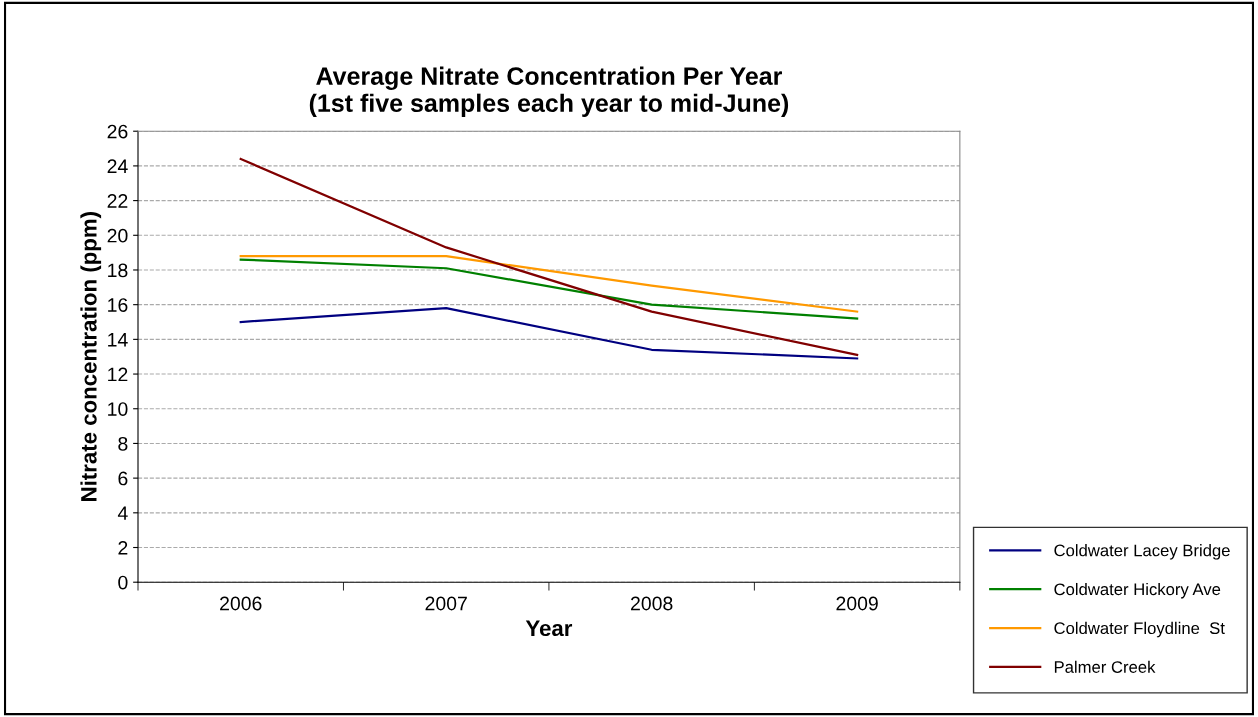 Image resolution: width=1258 pixels, height=717 pixels. I want to click on y-tick-label: 26, so click(117, 131).